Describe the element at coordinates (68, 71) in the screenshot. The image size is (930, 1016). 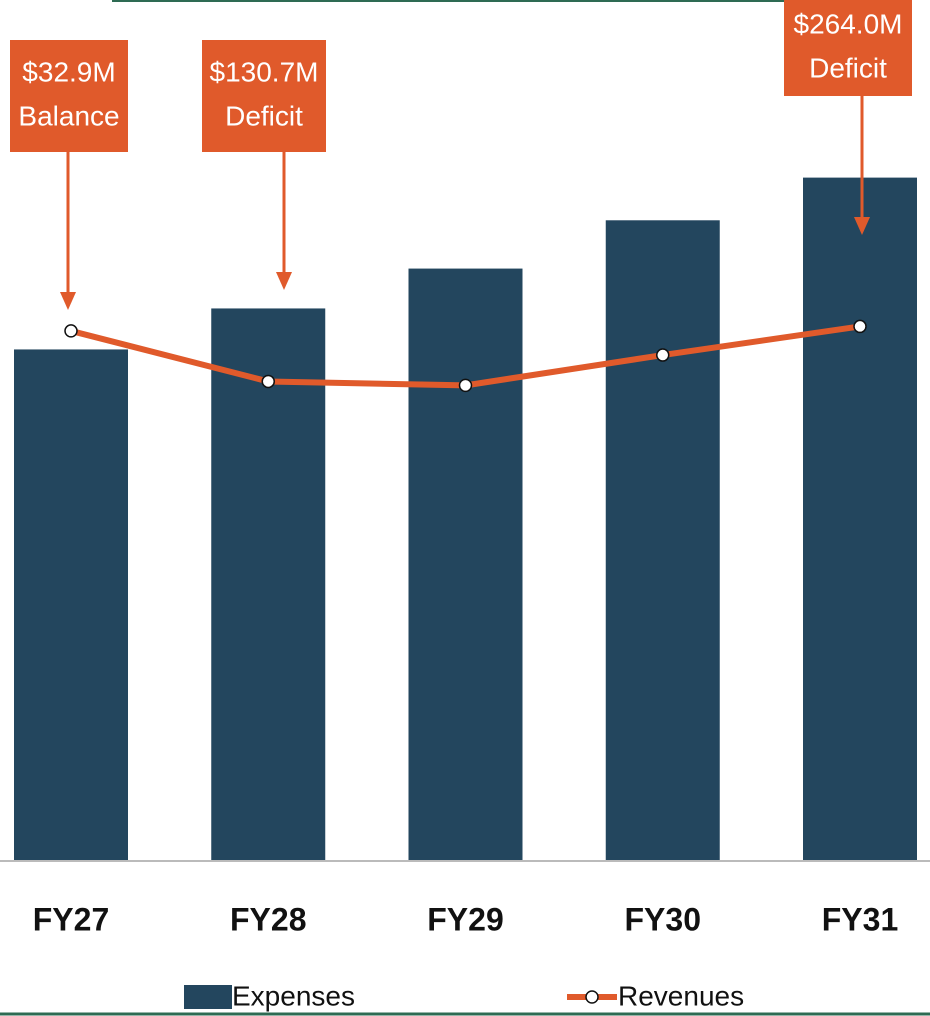
I see `annotation-text: $32.9M` at that location.